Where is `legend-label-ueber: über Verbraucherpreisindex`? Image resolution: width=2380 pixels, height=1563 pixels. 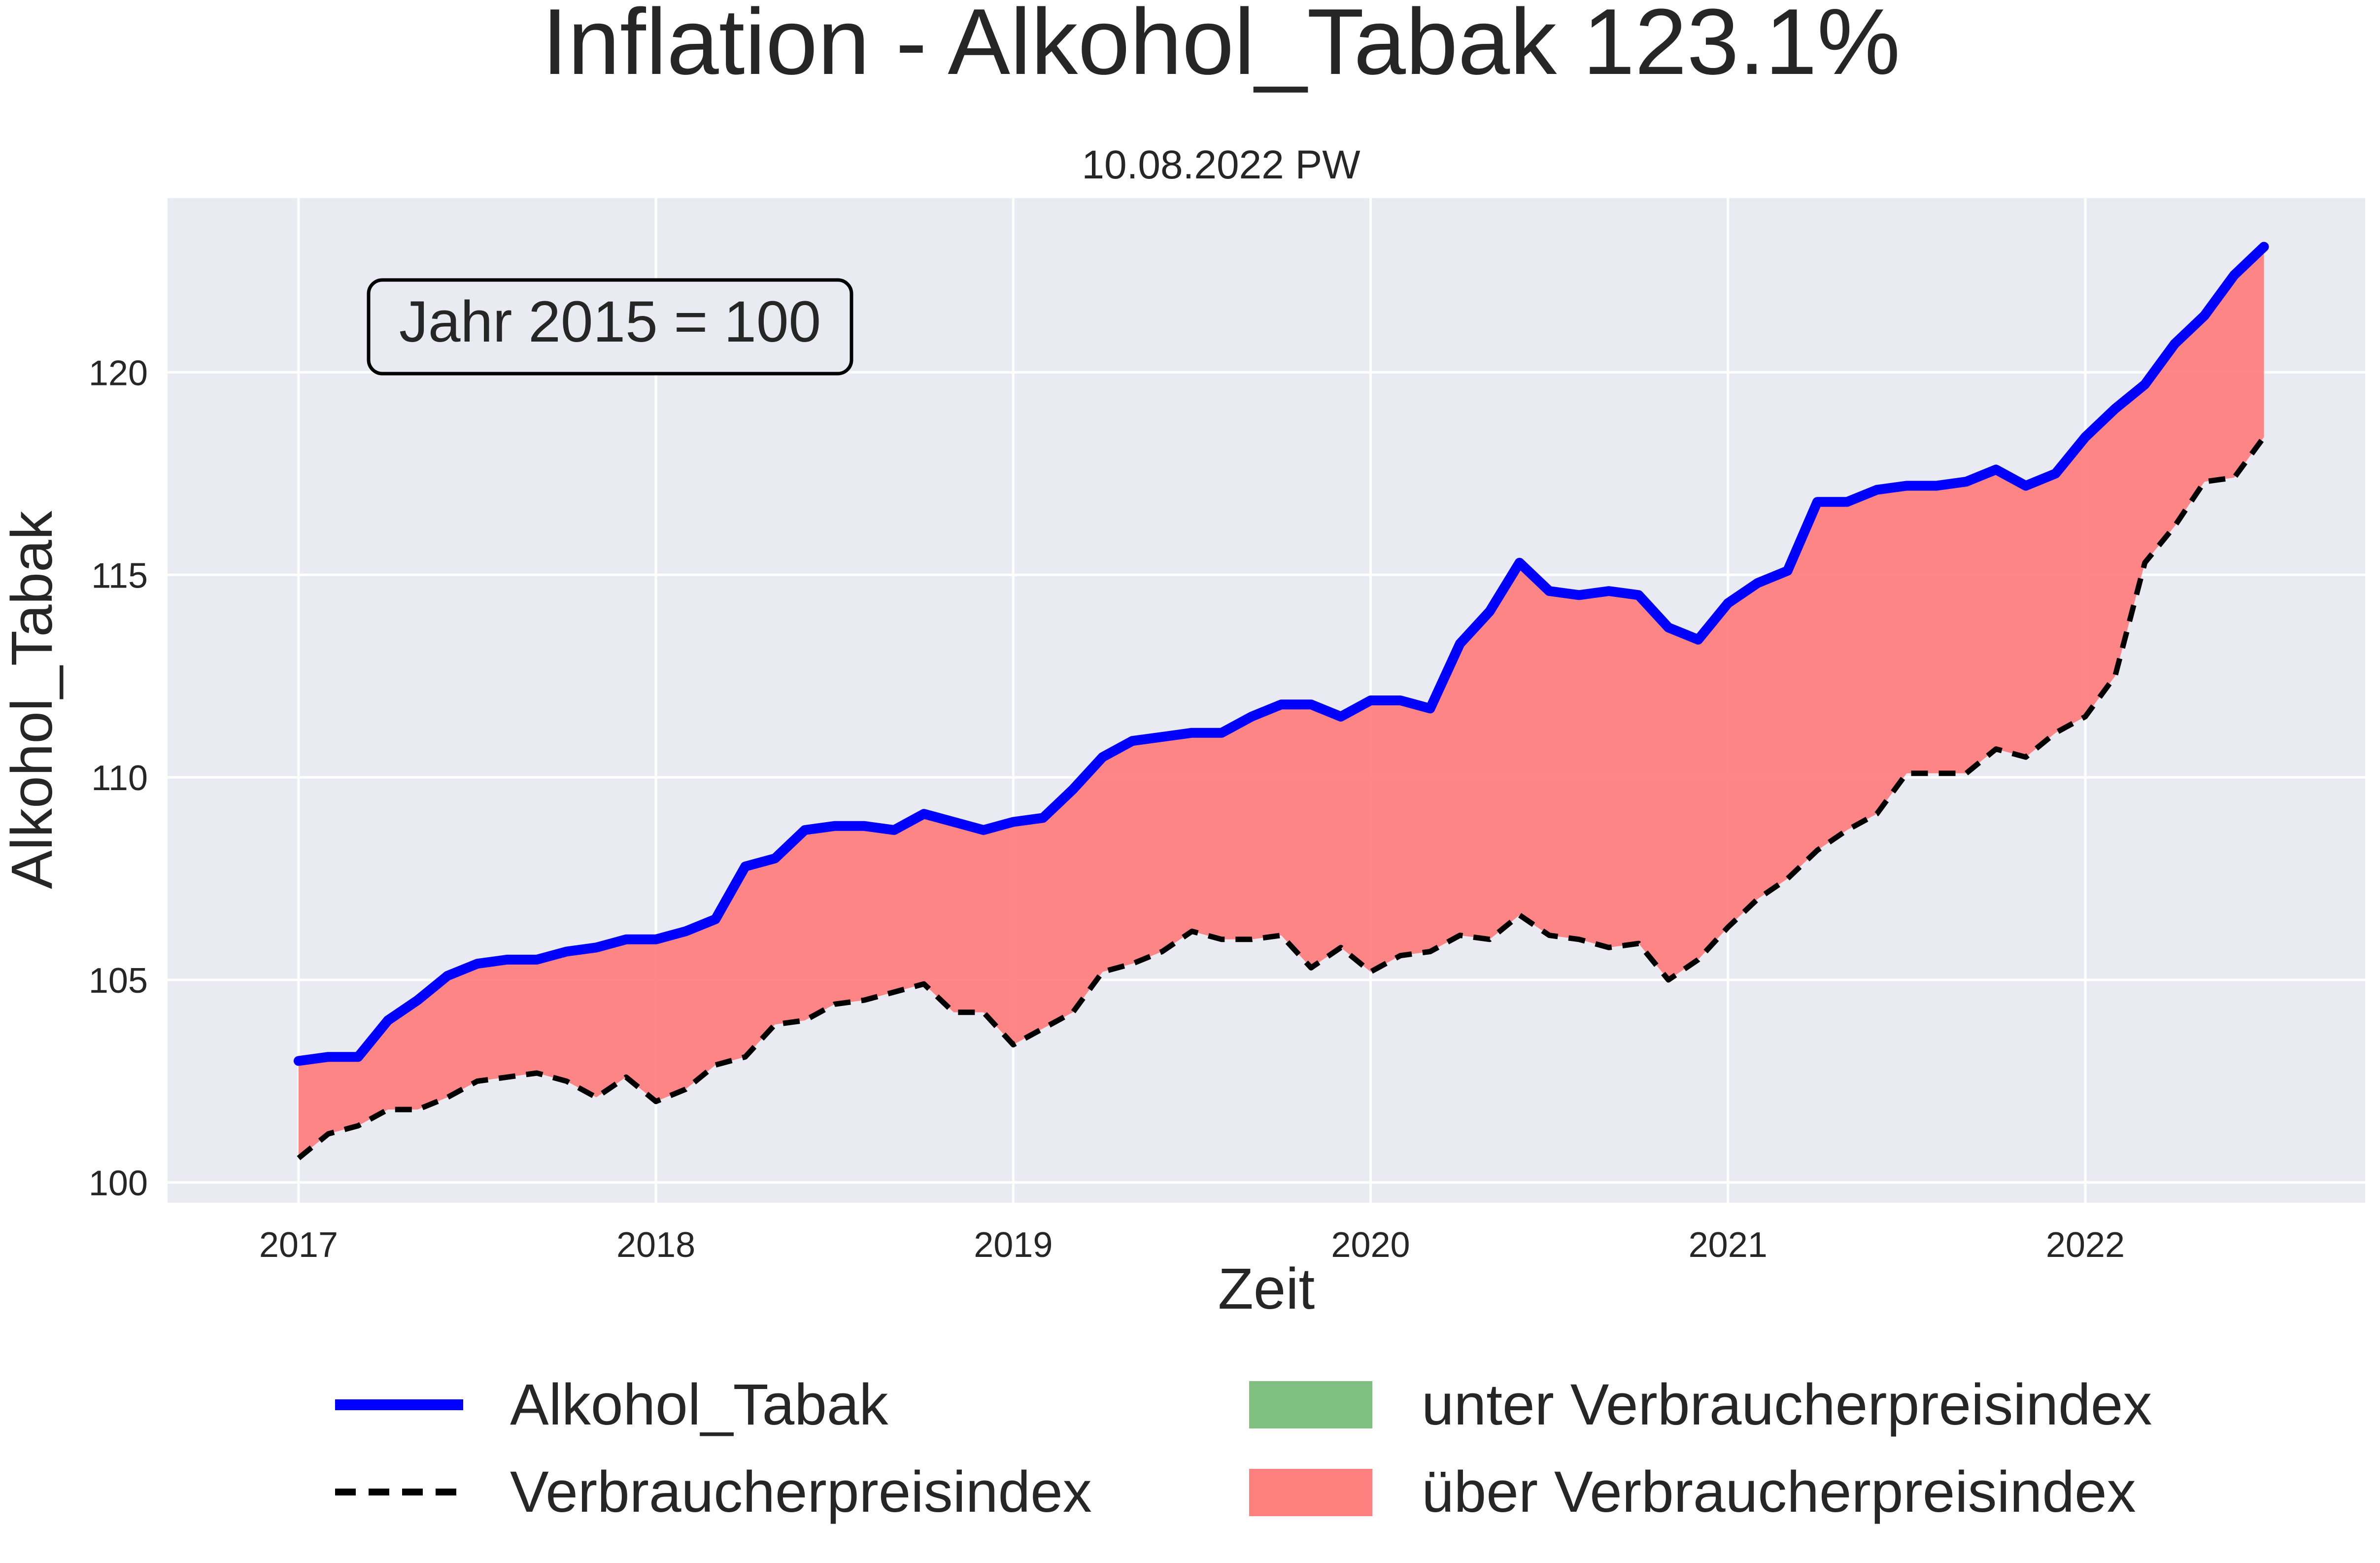
legend-label-ueber: über Verbraucherpreisindex is located at coordinates (1779, 1492).